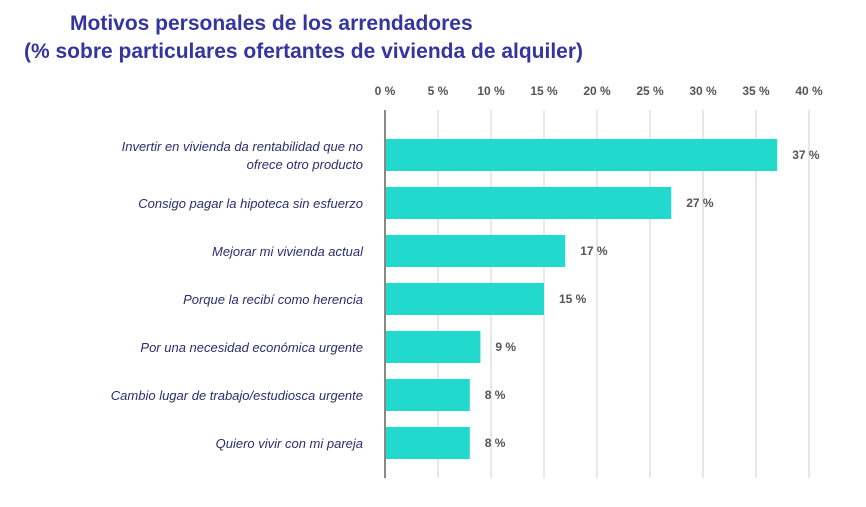  What do you see at coordinates (491, 91) in the screenshot?
I see `x-tick-label: 10 %` at bounding box center [491, 91].